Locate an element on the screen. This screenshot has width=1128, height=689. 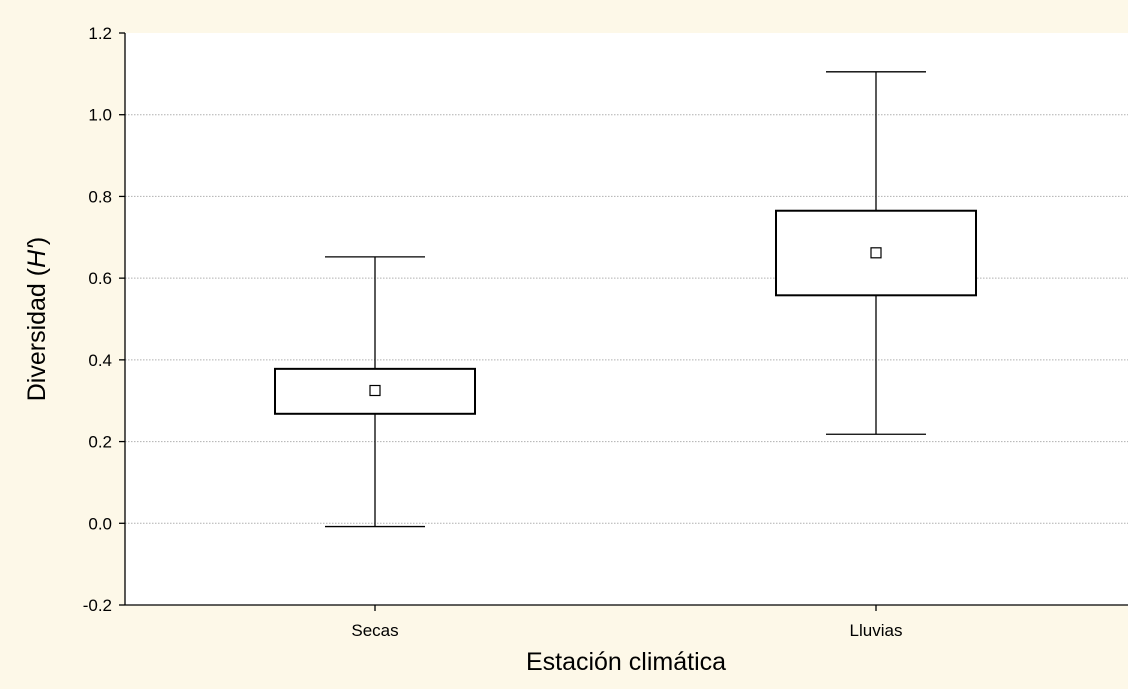
x-axis-title: Estación climática is located at coordinates (626, 662).